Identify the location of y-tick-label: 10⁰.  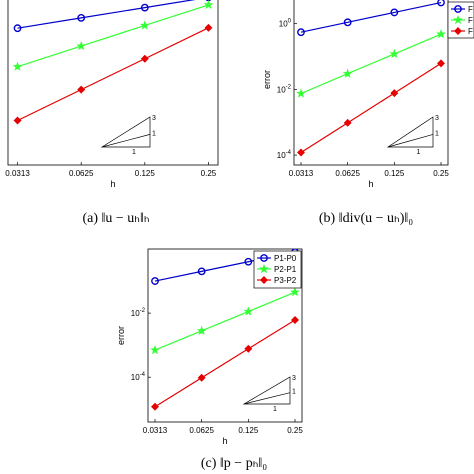
(285, 24).